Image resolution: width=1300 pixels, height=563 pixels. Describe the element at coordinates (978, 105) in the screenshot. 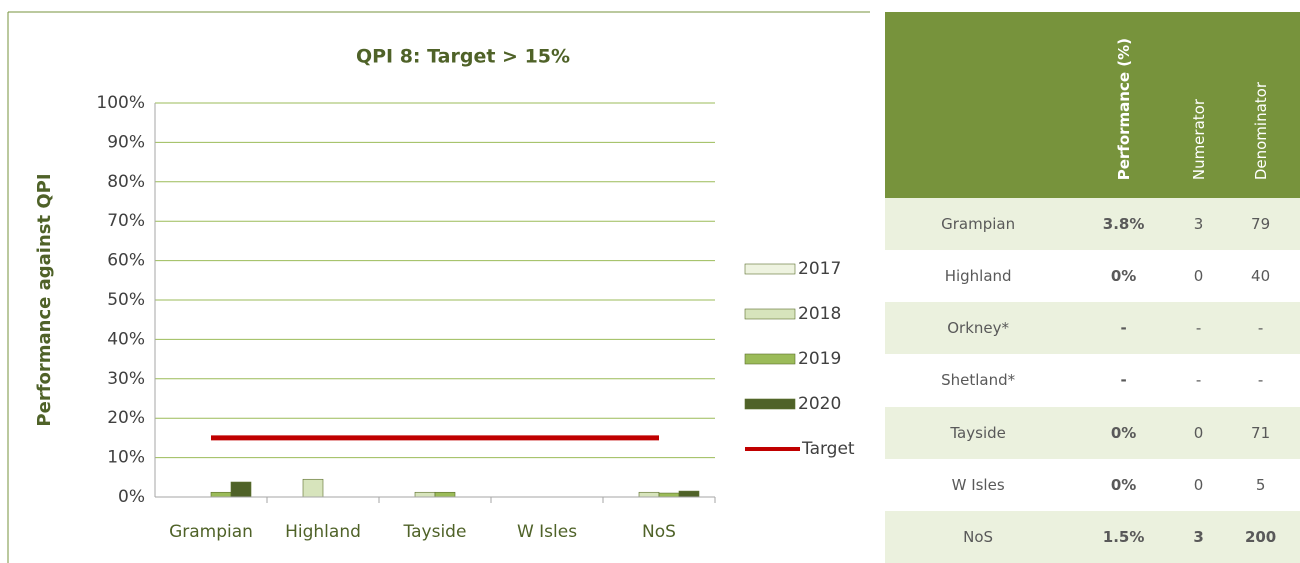

I see `header-cell` at that location.